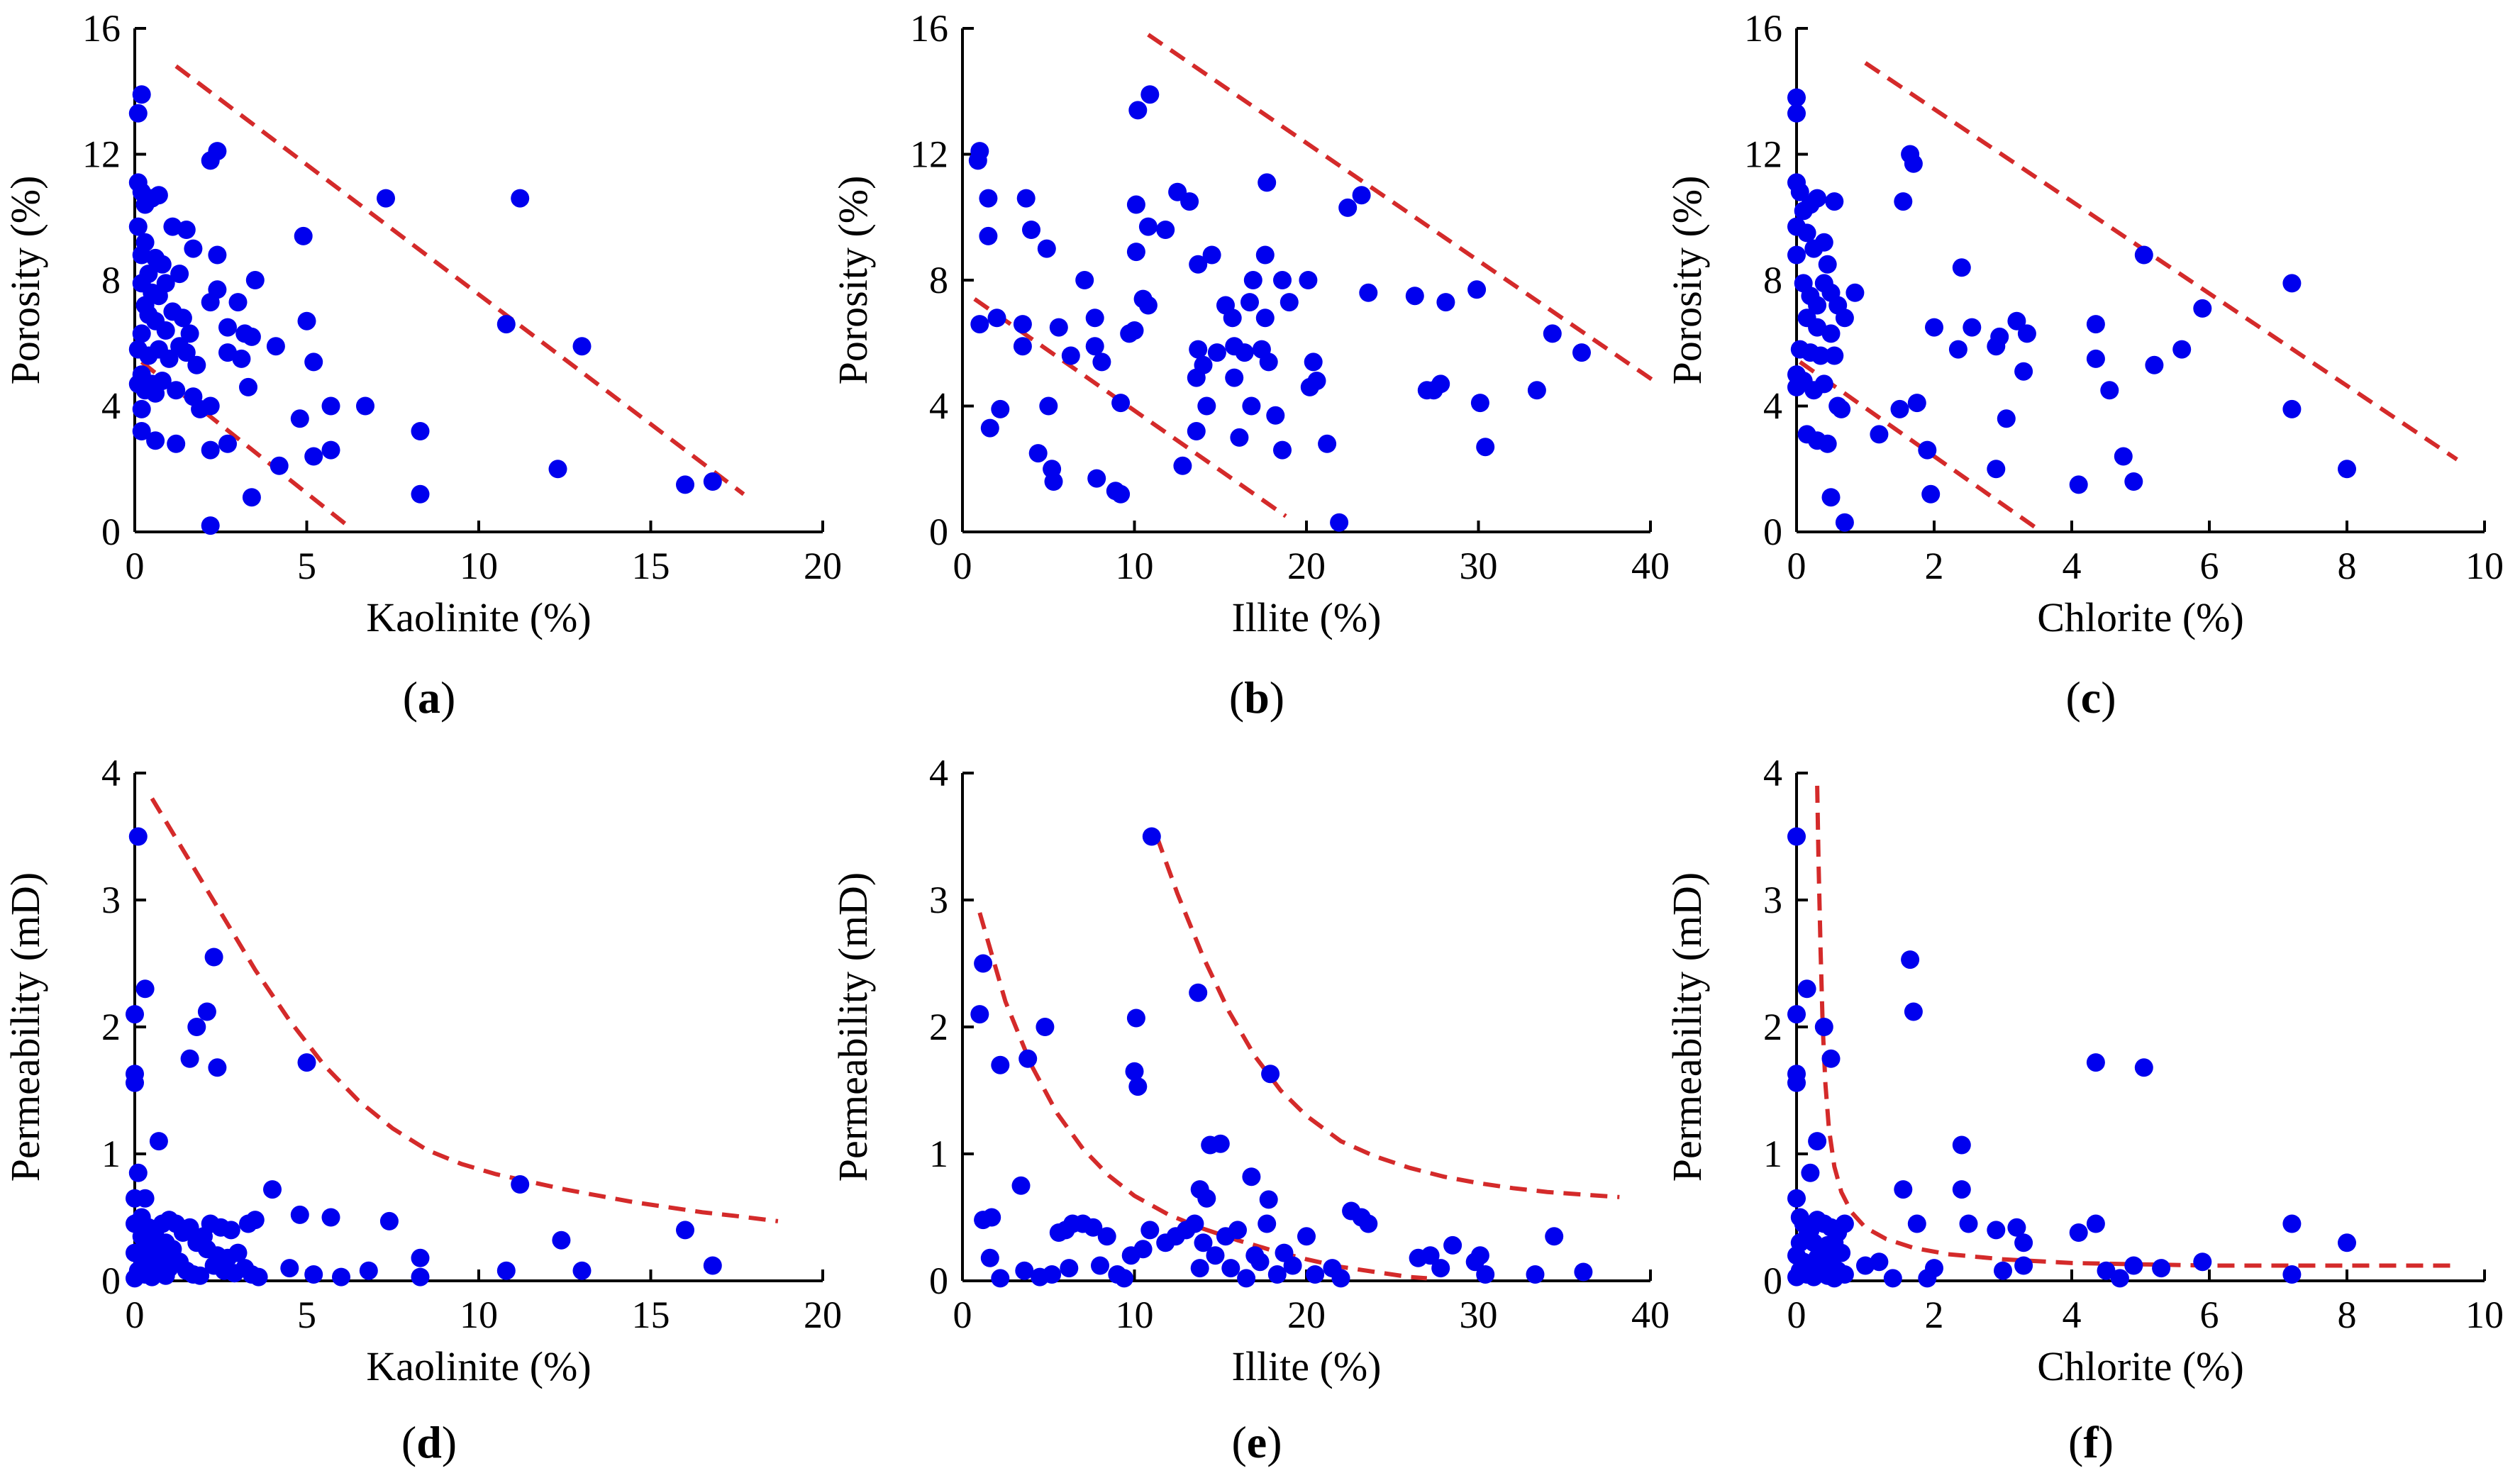 Image resolution: width=2520 pixels, height=1478 pixels. I want to click on panel-e-y-tick-label: 0, so click(939, 1281).